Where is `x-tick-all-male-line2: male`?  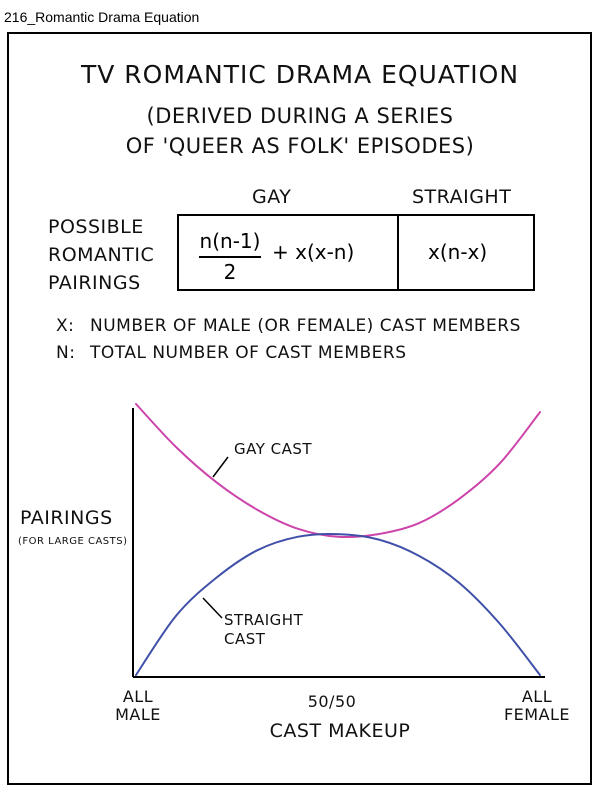 x-tick-all-male-line2: male is located at coordinates (138, 714).